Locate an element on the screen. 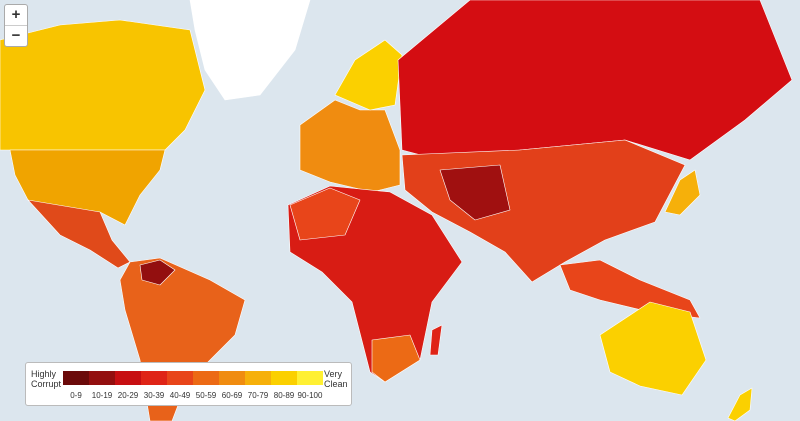  north-africa is located at coordinates (325, 214).